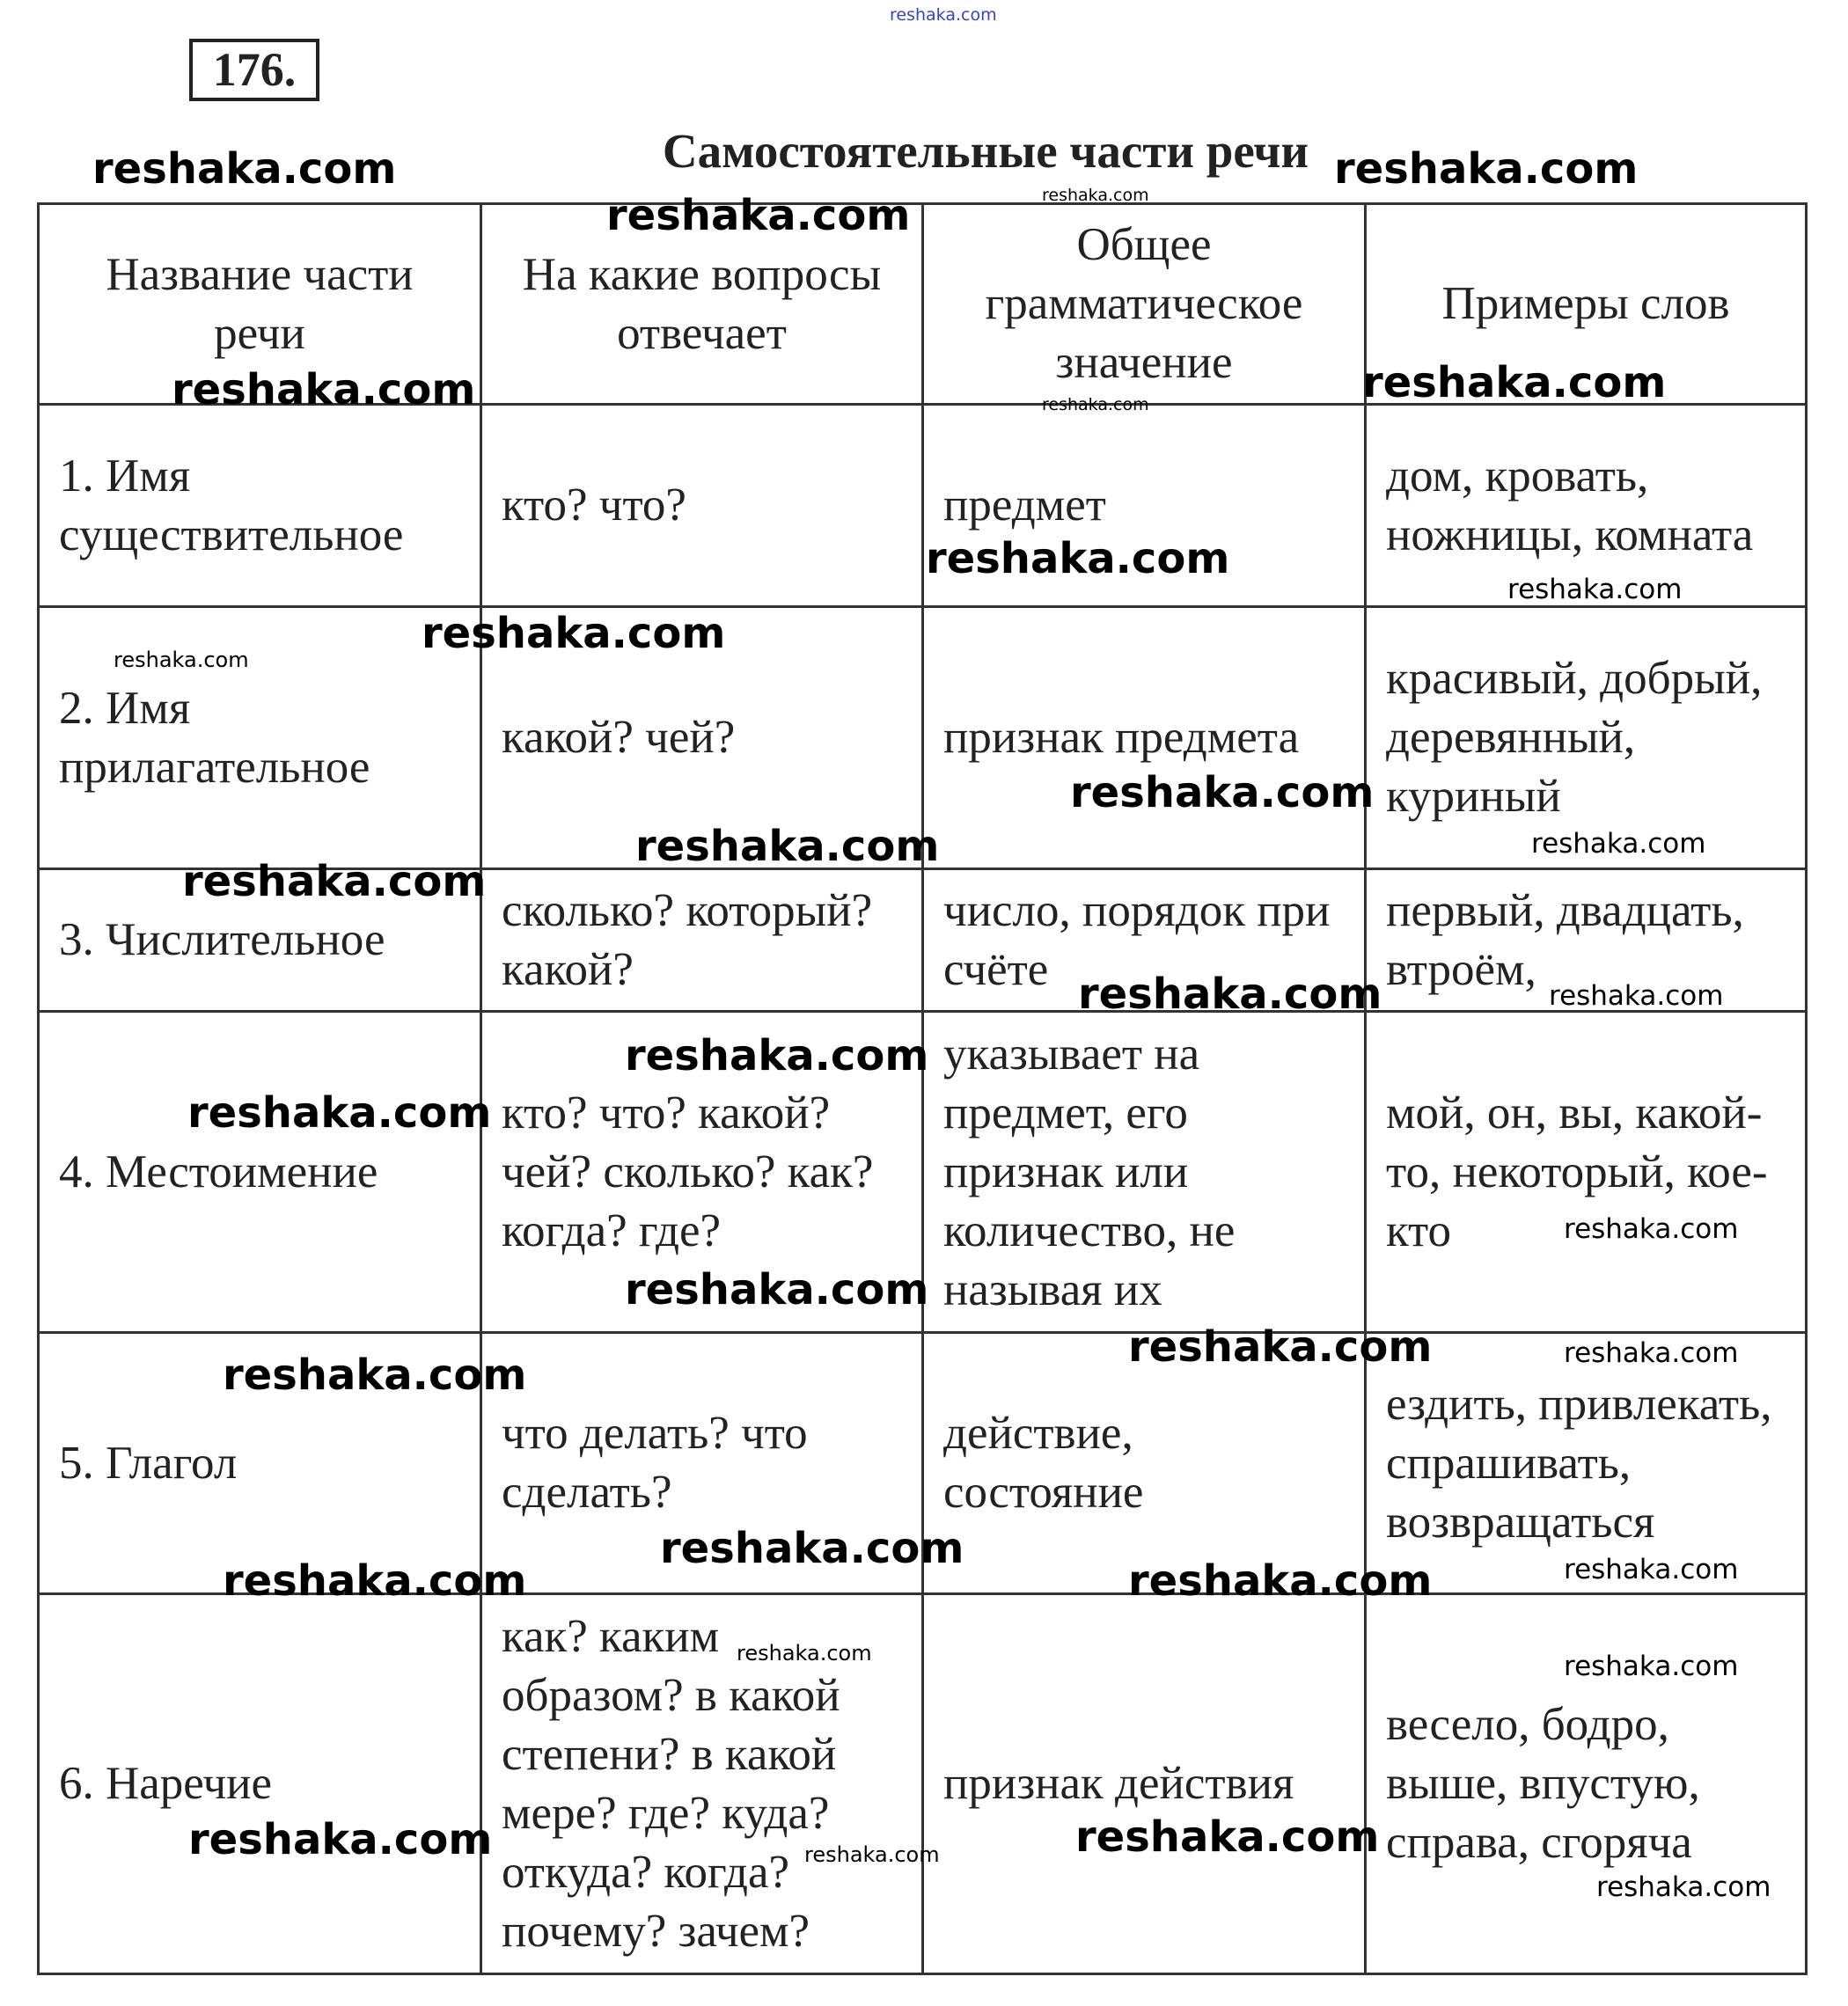  Describe the element at coordinates (260, 1172) in the screenshot. I see `table-cell: 4. Местоимение` at that location.